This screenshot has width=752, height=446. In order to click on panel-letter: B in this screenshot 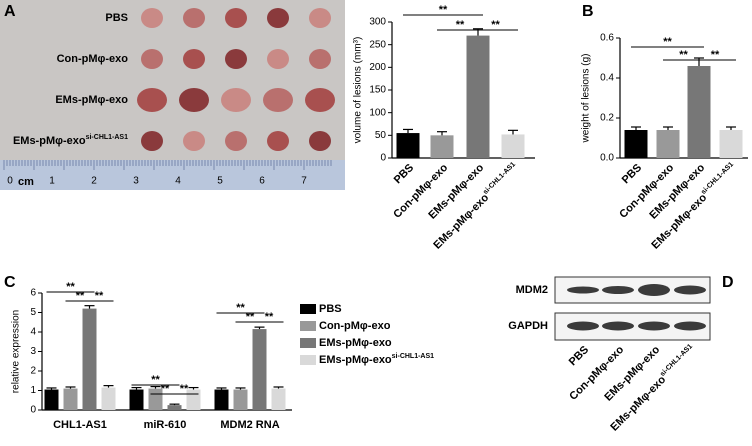, I will do `click(588, 11)`.